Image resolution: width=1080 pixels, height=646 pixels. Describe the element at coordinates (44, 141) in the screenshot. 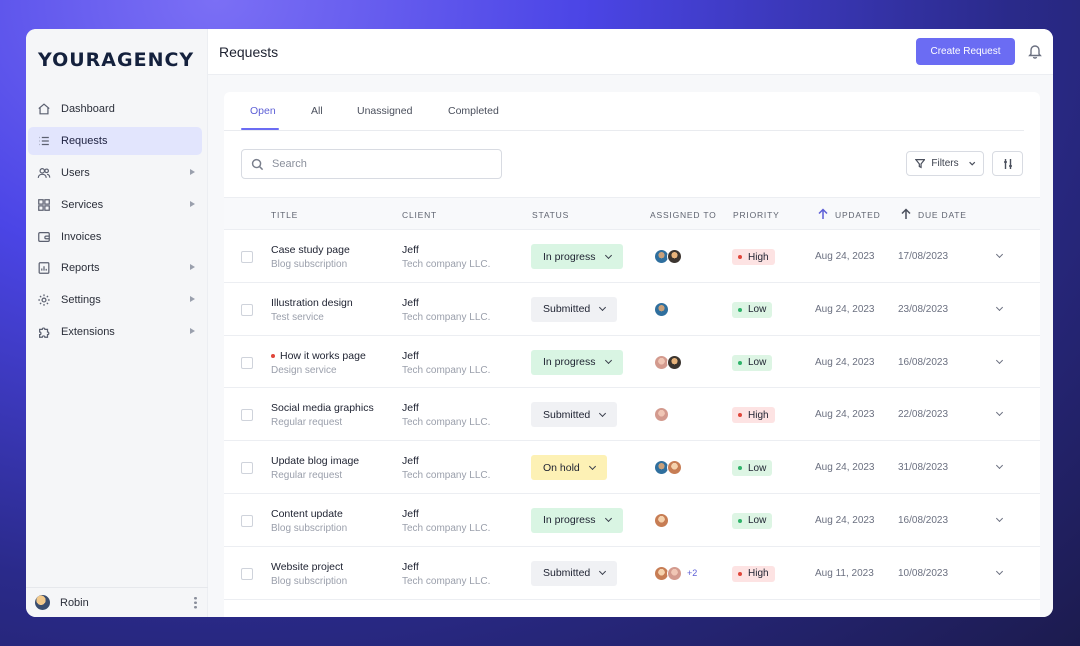

I see `list-icon` at that location.